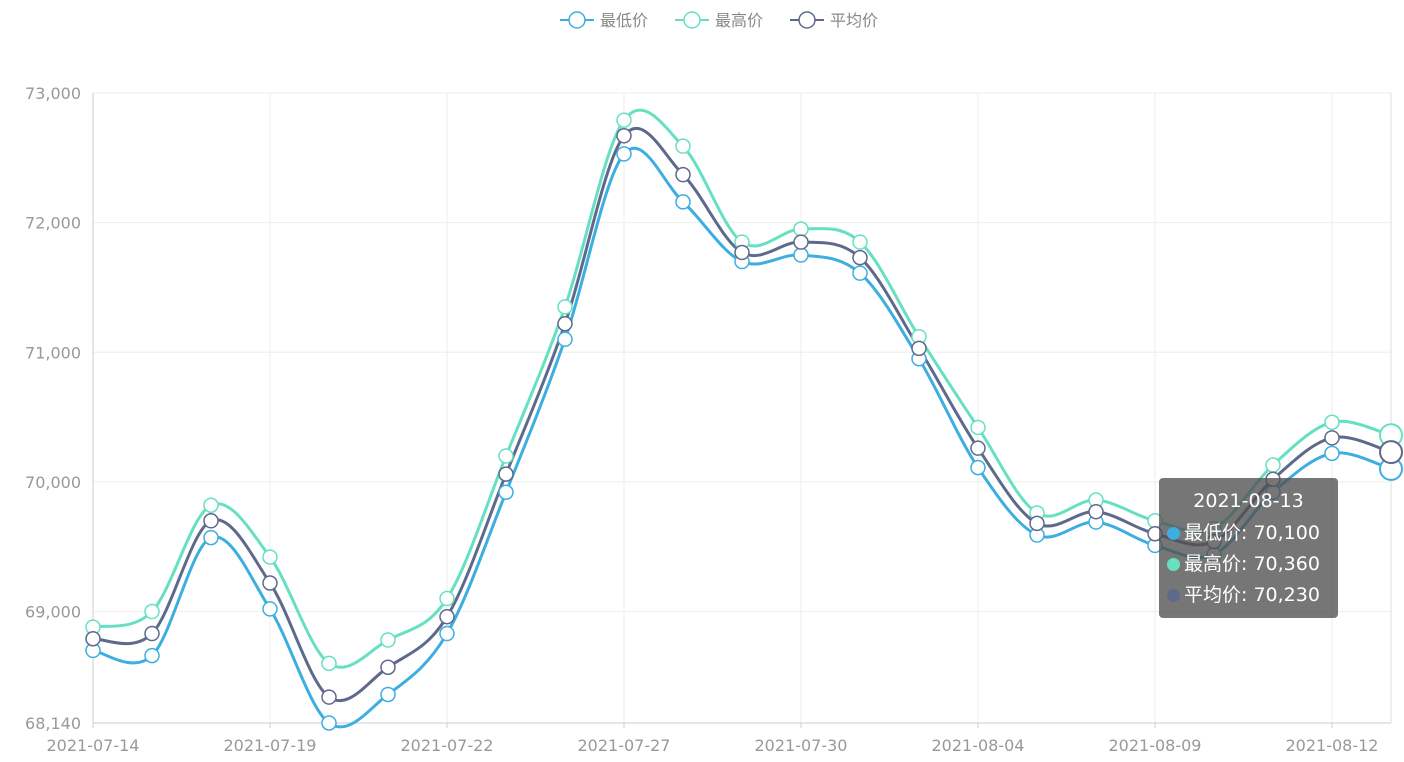 This screenshot has height=762, width=1404. Describe the element at coordinates (53, 612) in the screenshot. I see `y-tick-label: 69,000` at that location.